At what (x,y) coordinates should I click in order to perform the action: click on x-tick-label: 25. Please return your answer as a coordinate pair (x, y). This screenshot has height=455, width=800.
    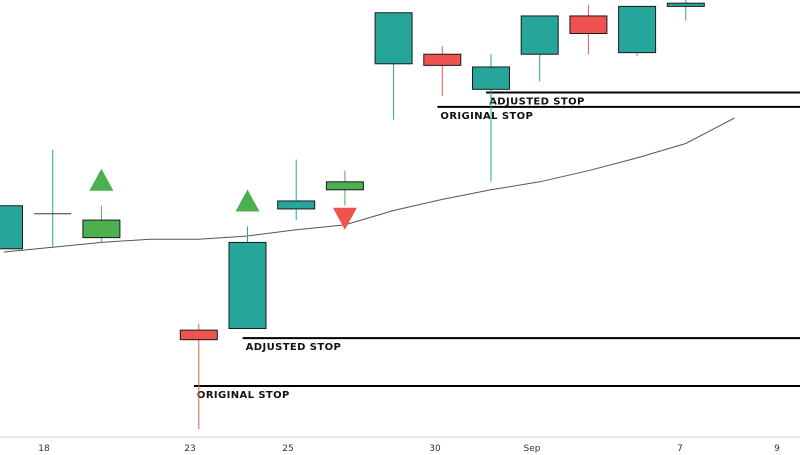
    Looking at the image, I should click on (287, 449).